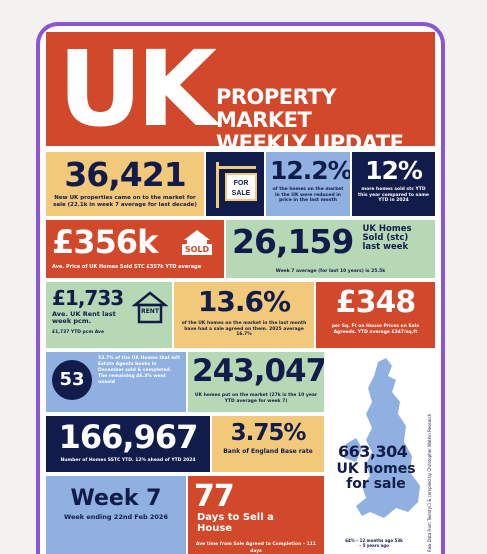  I want to click on headline-line-1: PROPERTY MARKET, so click(276, 108).